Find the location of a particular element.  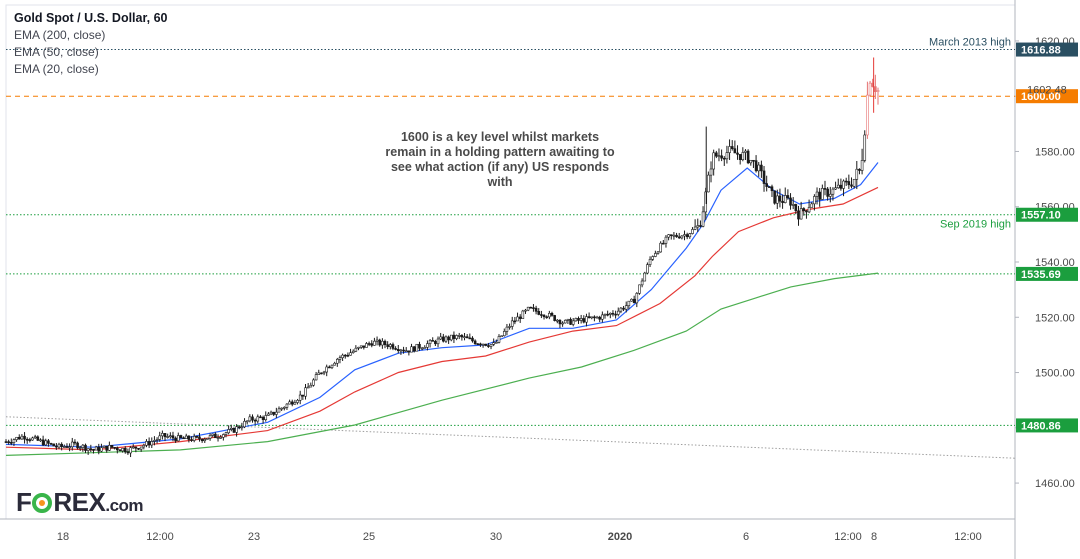

level-badge is located at coordinates (1047, 273).